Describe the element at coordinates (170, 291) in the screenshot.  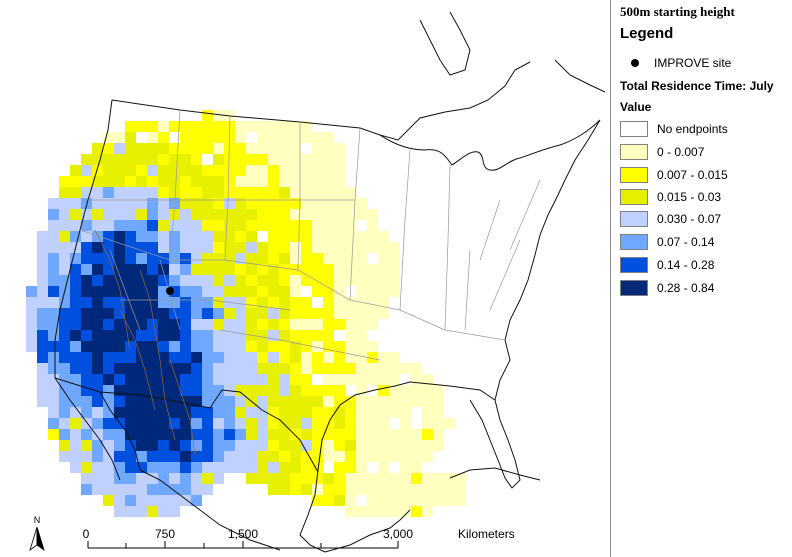
I see `improve-site-marker` at that location.